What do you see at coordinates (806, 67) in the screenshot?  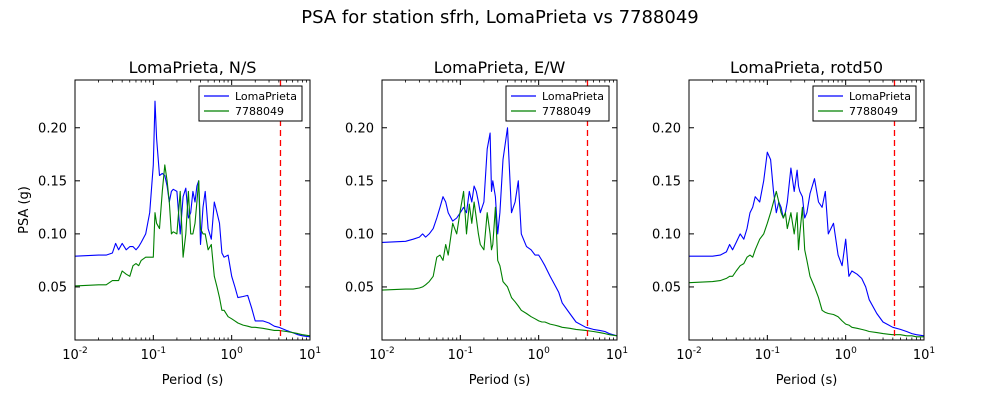 I see `panel-title: LomaPrieta, rotd50` at bounding box center [806, 67].